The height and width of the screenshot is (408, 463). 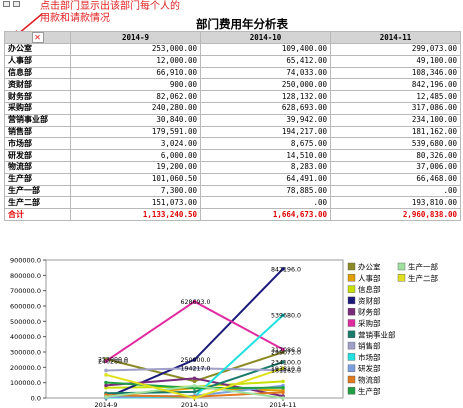 What do you see at coordinates (395, 132) in the screenshot?
I see `table-cell: 181,162.00` at bounding box center [395, 132].